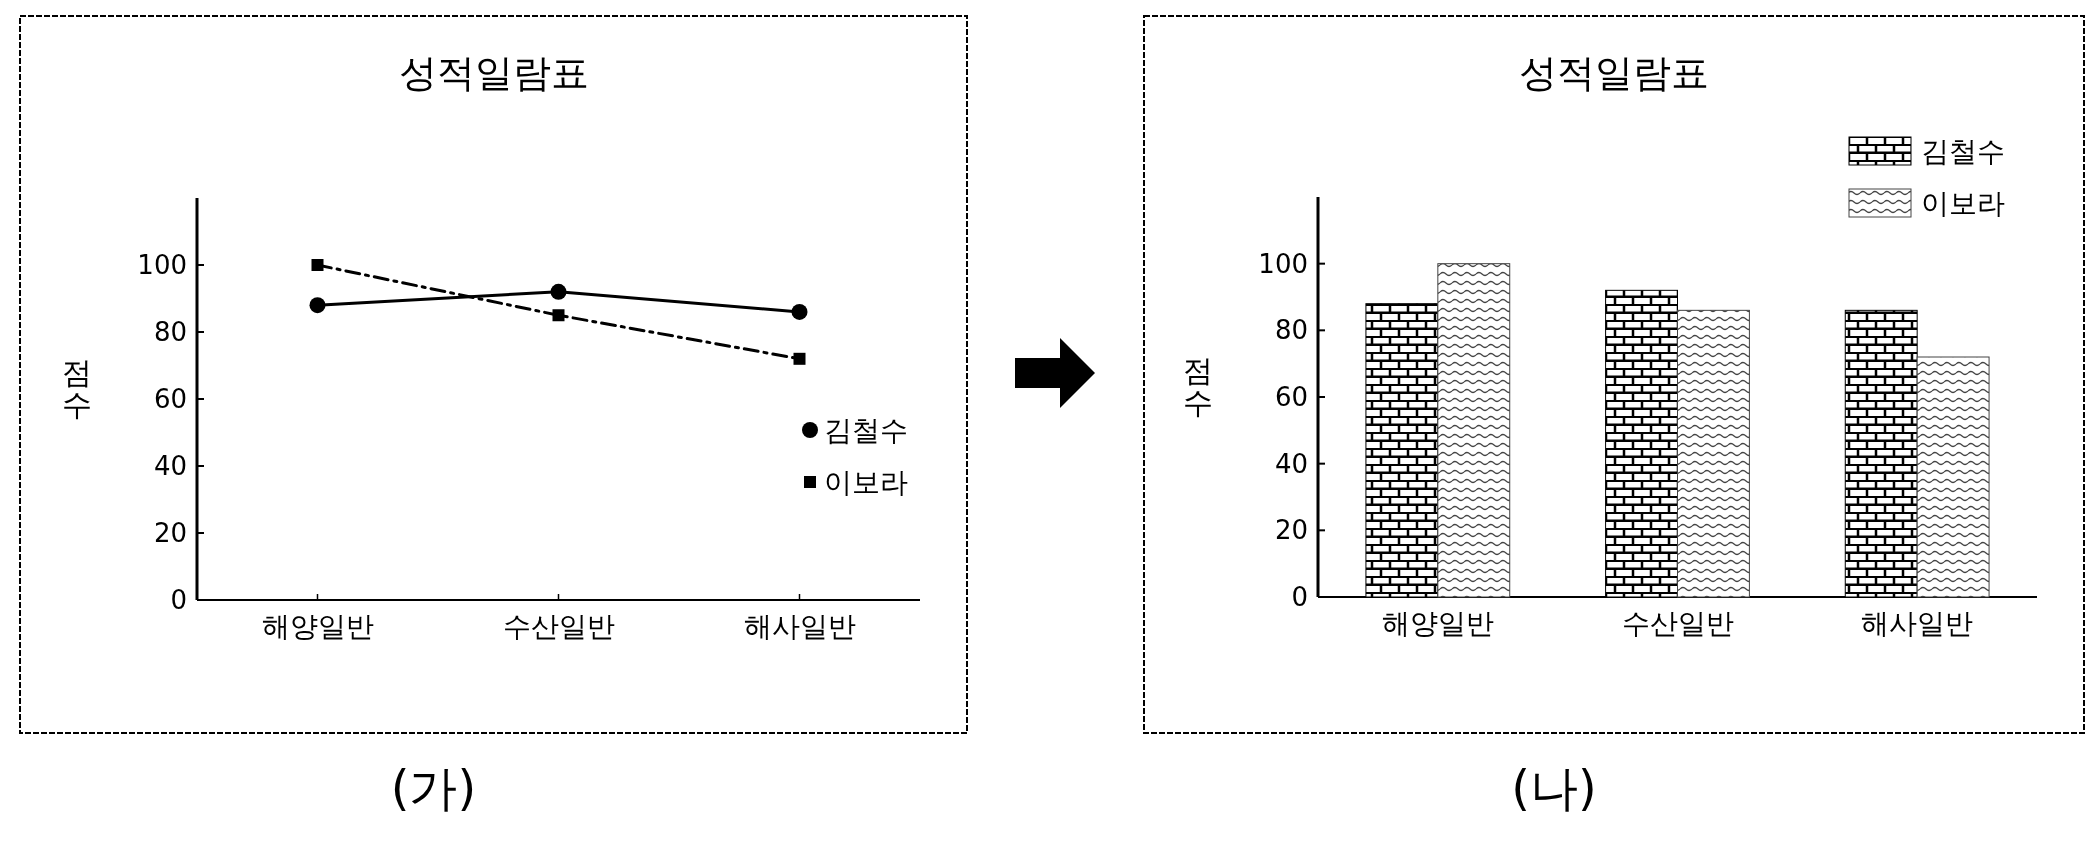 The width and height of the screenshot is (2090, 854). Describe the element at coordinates (1554, 788) in the screenshot. I see `text: (나)` at that location.